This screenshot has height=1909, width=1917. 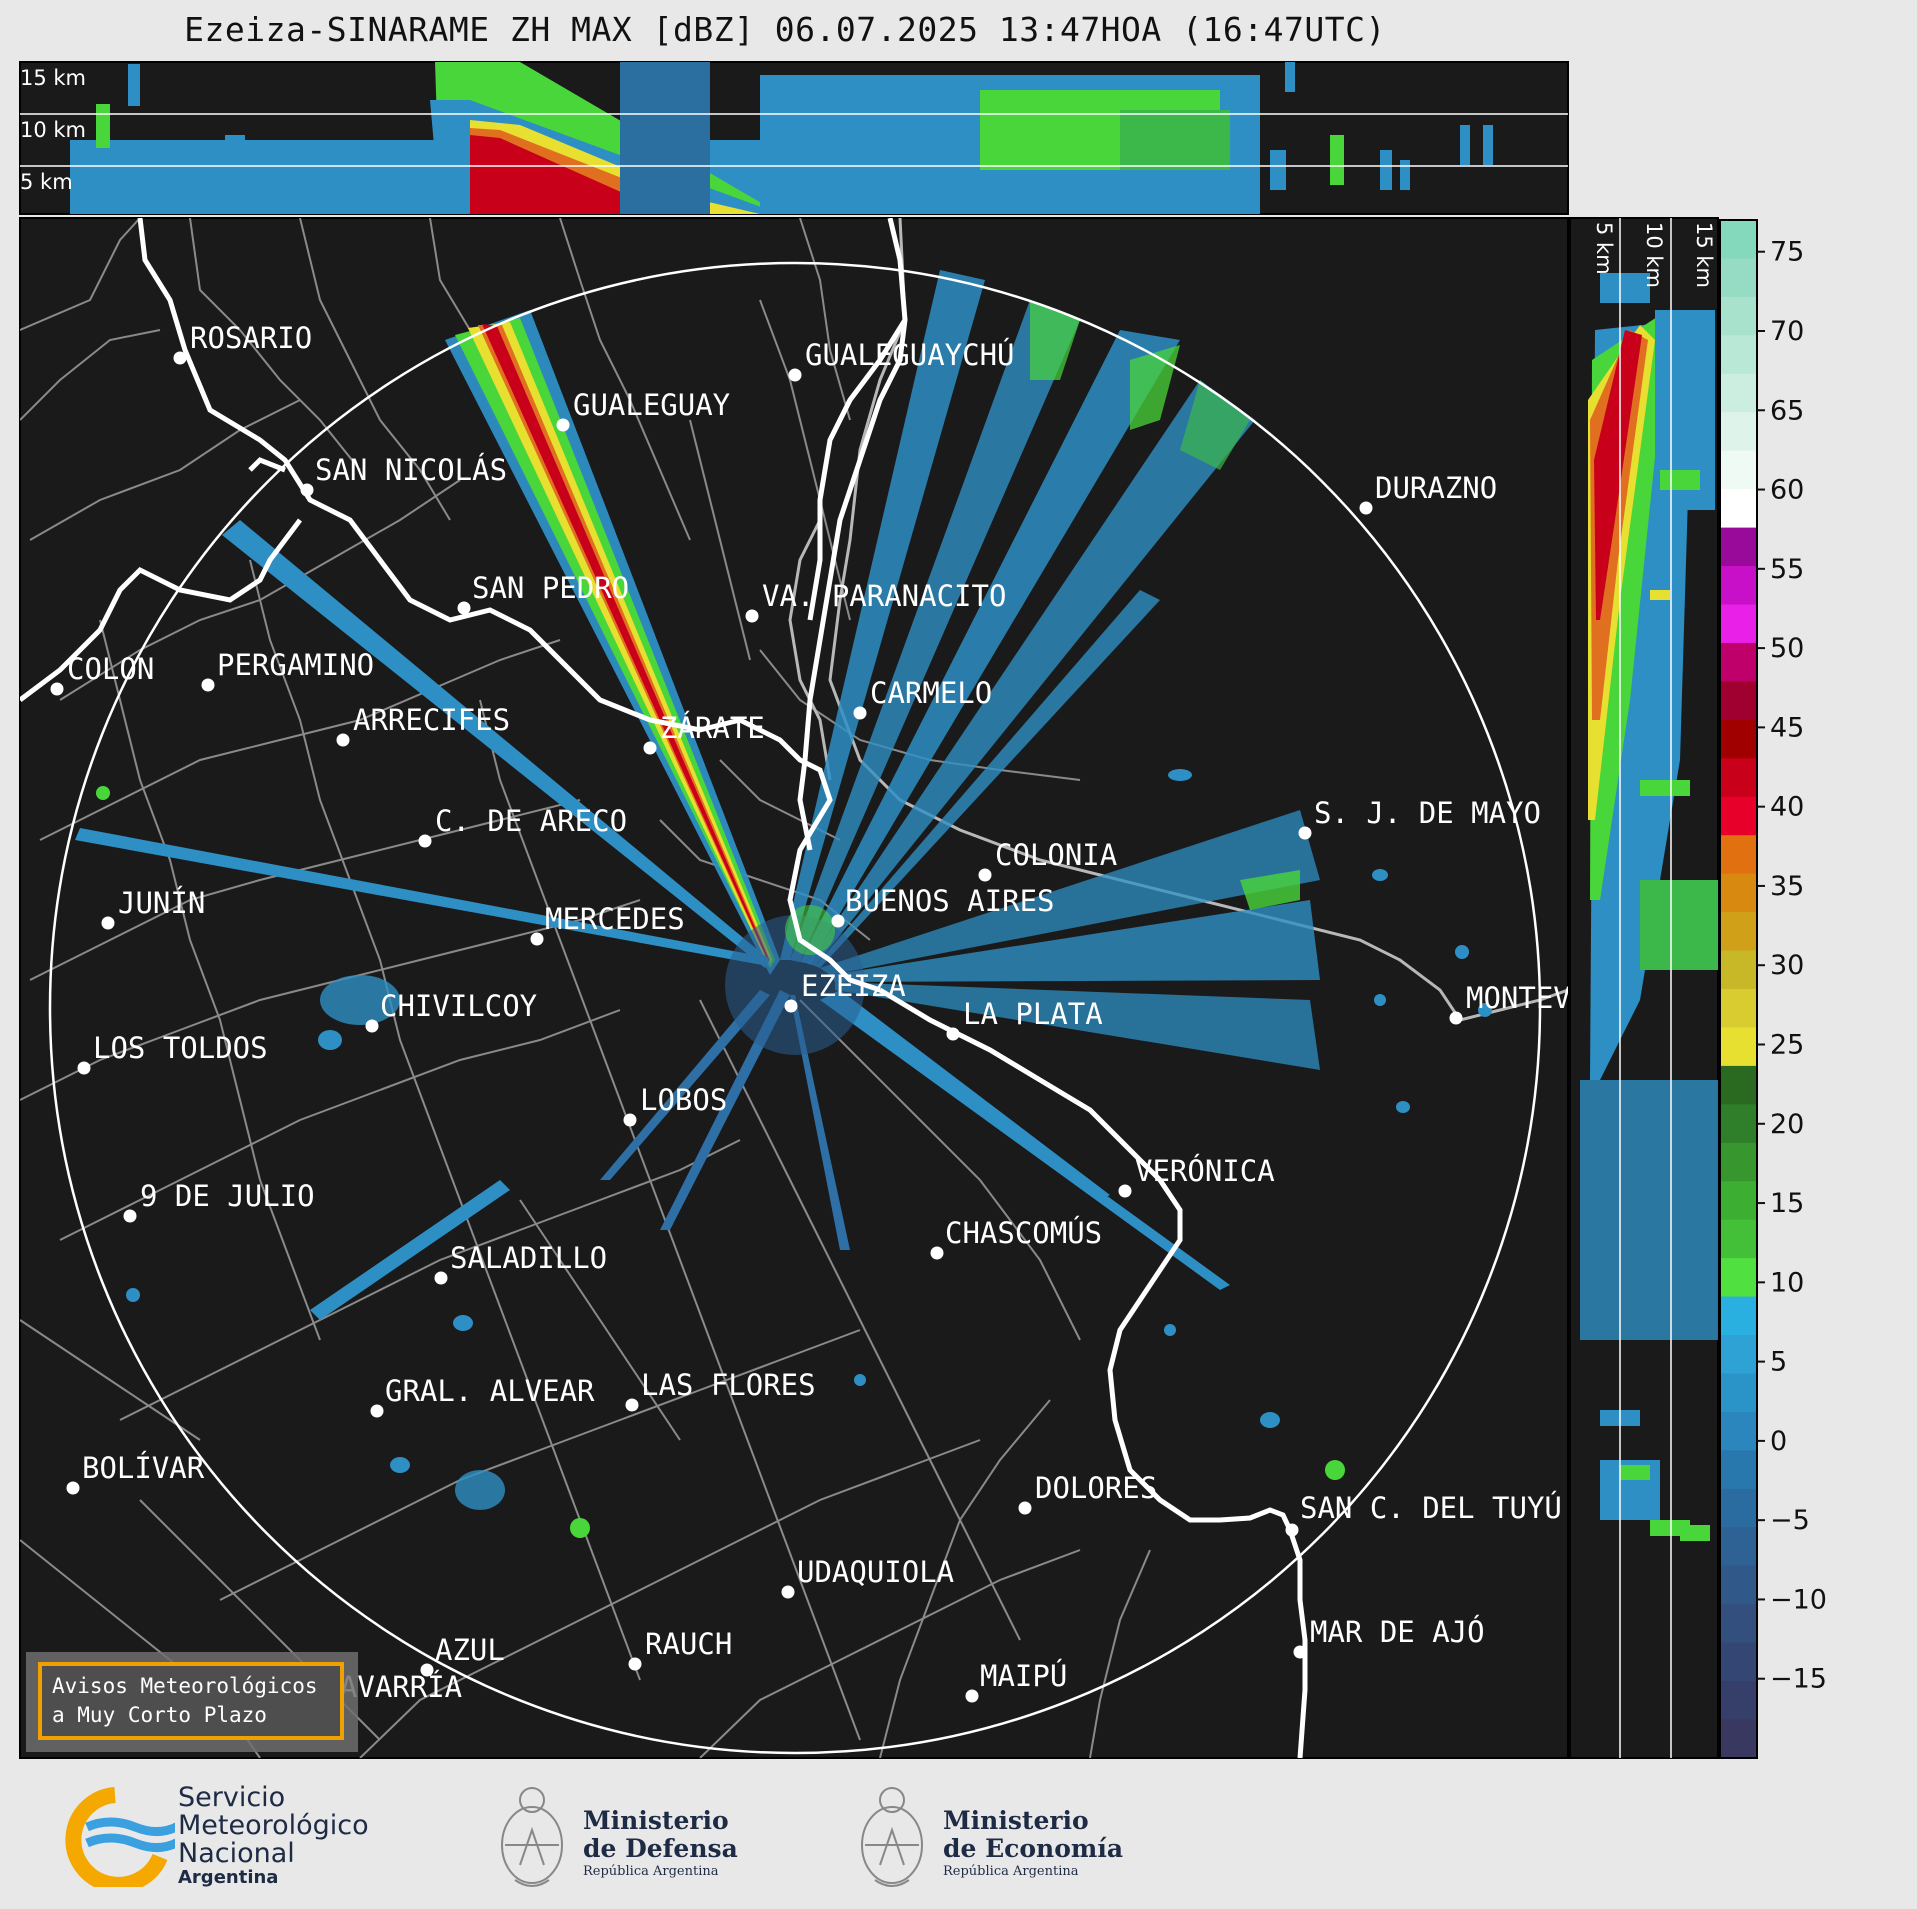 I want to click on colorbar-segments, so click(x=1738, y=989).